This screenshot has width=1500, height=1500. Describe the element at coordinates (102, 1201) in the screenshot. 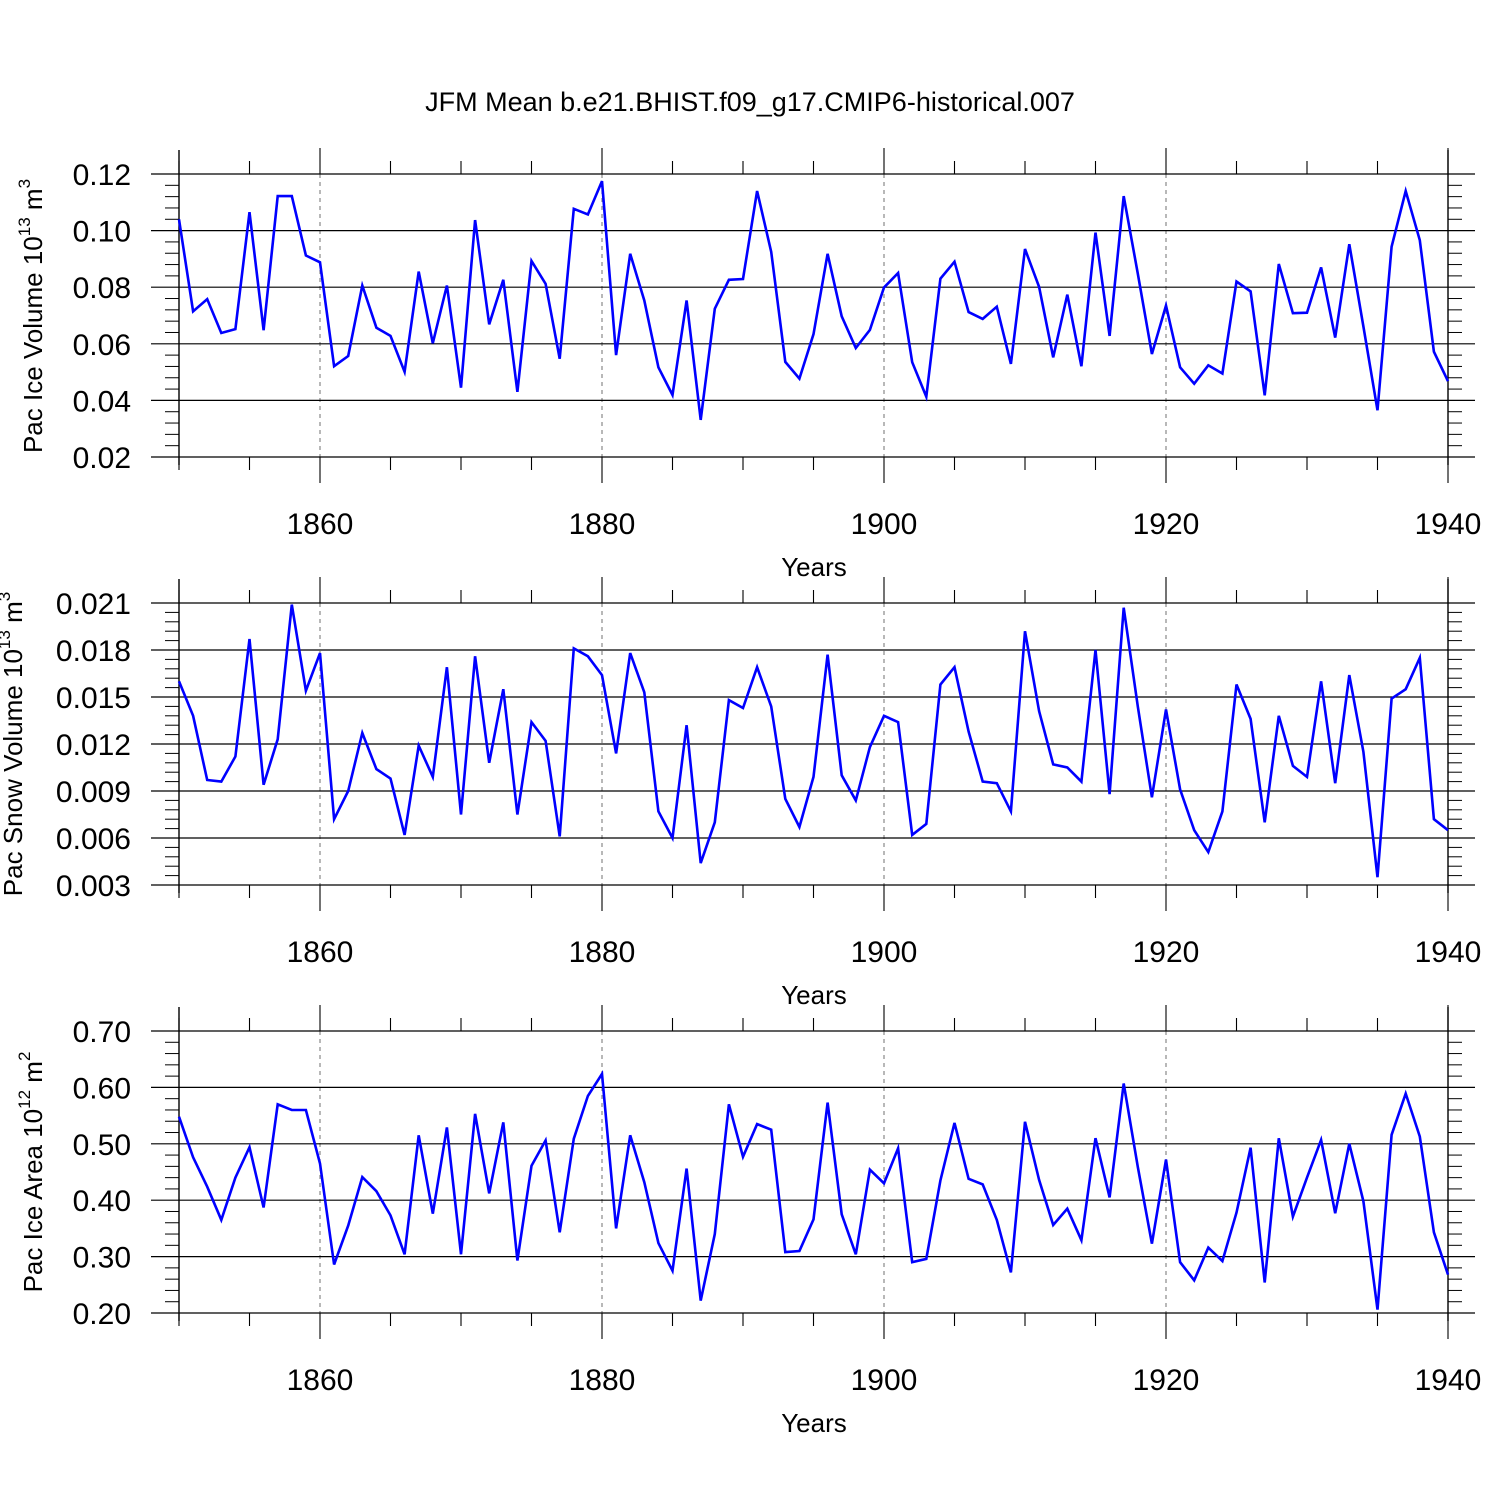

I see `y-tick-label: 0.40` at that location.